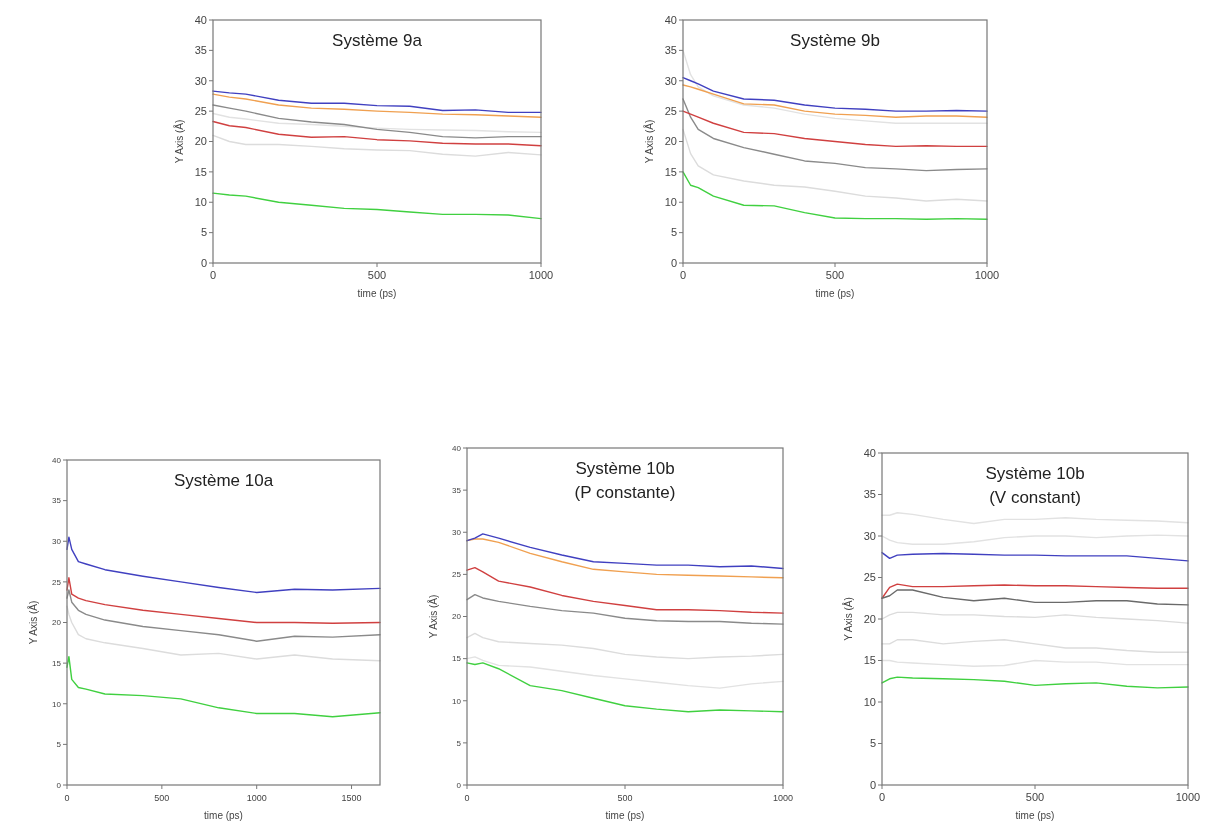 The image size is (1209, 838). What do you see at coordinates (377, 40) in the screenshot?
I see `text: Système 9a` at bounding box center [377, 40].